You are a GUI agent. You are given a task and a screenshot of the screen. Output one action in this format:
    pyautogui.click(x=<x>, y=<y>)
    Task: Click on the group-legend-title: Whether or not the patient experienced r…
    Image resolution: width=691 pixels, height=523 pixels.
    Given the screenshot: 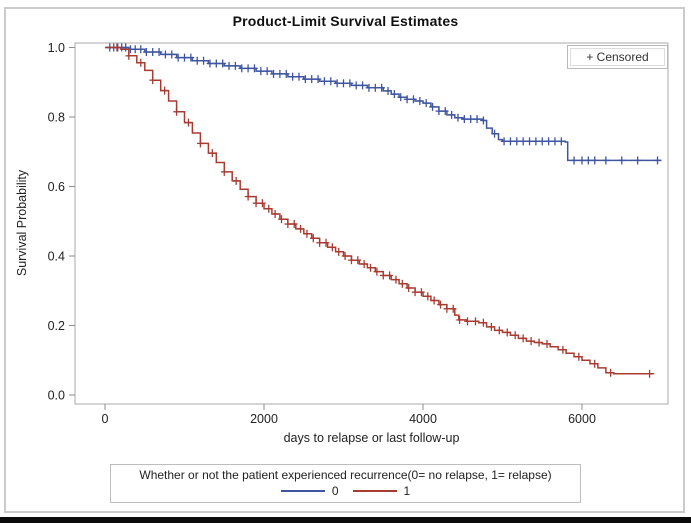 What is the action you would take?
    pyautogui.click(x=345, y=475)
    